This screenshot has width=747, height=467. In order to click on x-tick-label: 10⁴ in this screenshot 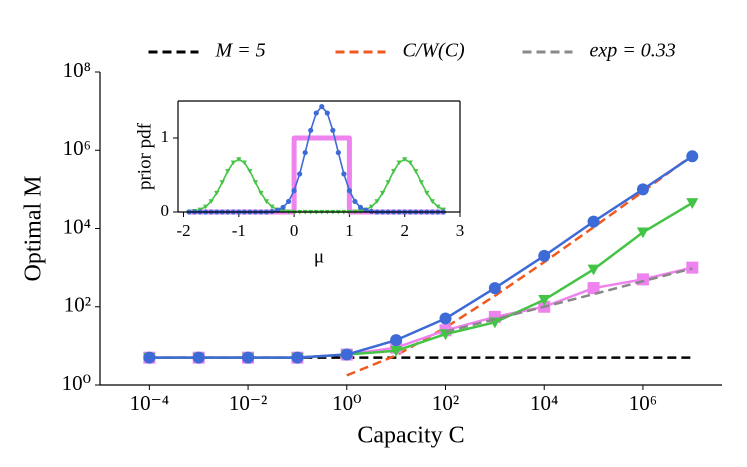, I will do `click(544, 403)`.